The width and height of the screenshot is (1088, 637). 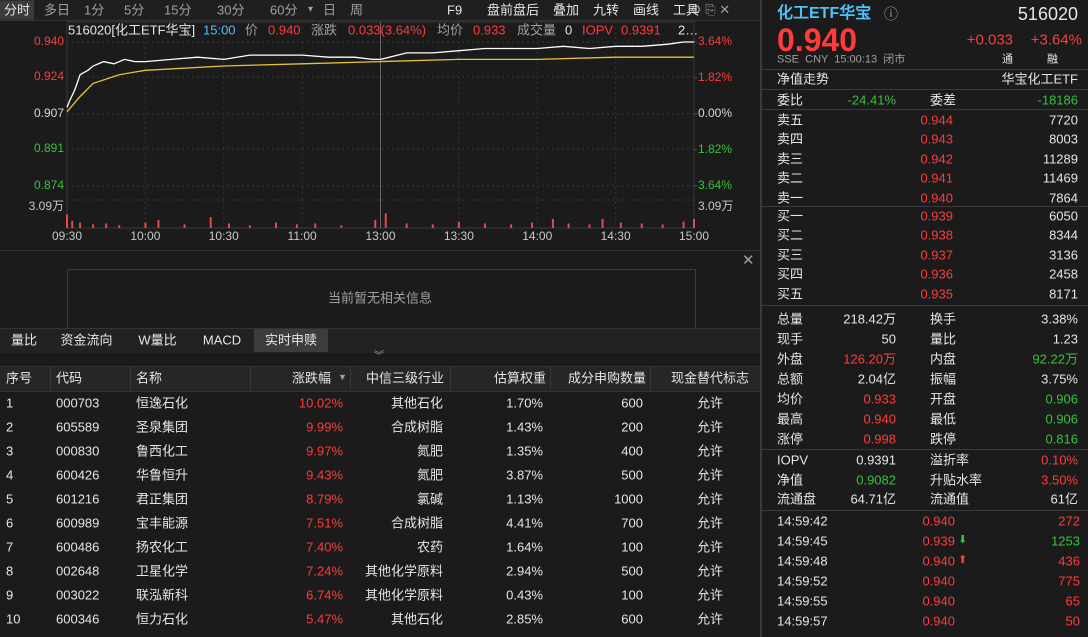 What do you see at coordinates (790, 439) in the screenshot?
I see `label: 涨停` at bounding box center [790, 439].